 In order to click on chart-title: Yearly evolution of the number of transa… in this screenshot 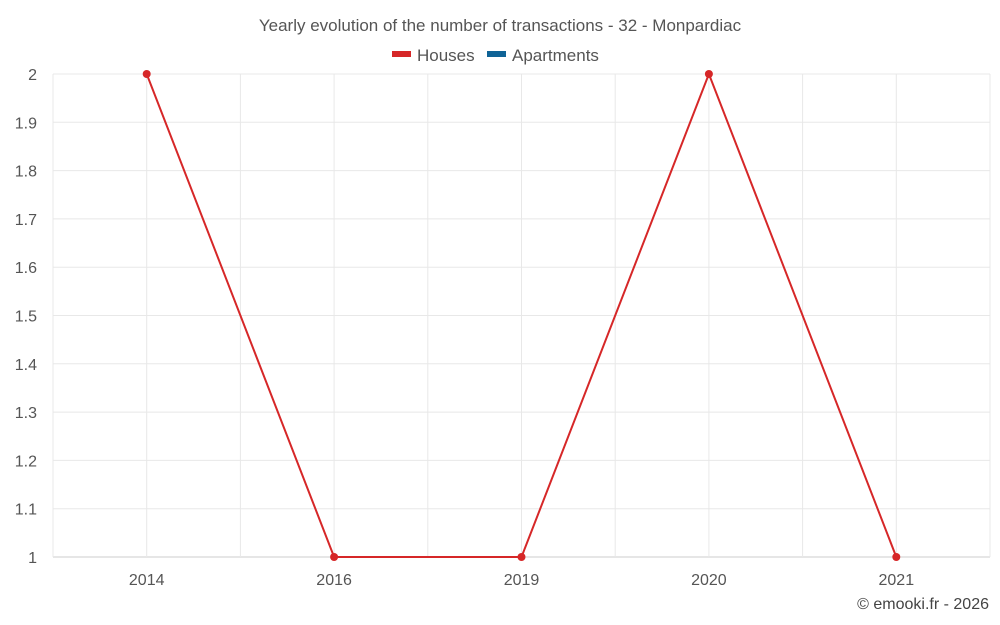, I will do `click(500, 25)`.